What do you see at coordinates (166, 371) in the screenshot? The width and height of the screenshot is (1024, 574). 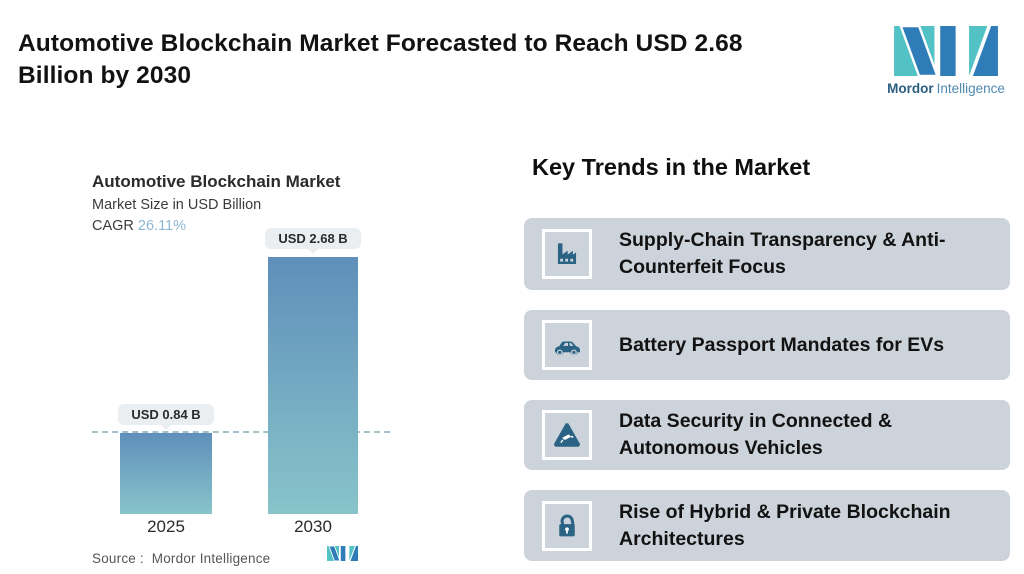 I see `bar-group-2025: USD 0.84 B` at bounding box center [166, 371].